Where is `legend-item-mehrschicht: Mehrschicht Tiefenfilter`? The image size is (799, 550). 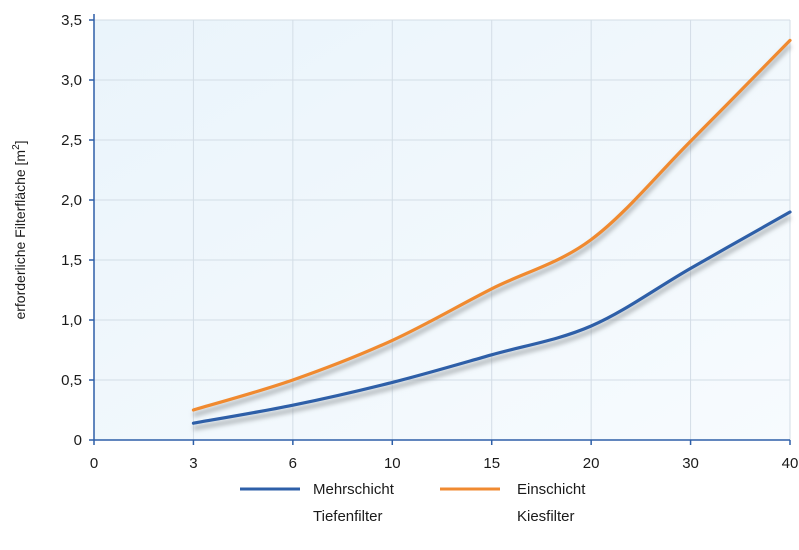
legend-item-mehrschicht: Mehrschicht Tiefenfilter is located at coordinates (317, 503).